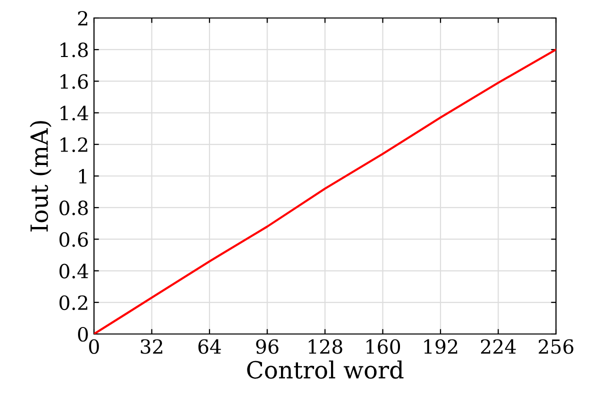  Describe the element at coordinates (41, 176) in the screenshot. I see `y-axis-title: Iout (mA)` at that location.